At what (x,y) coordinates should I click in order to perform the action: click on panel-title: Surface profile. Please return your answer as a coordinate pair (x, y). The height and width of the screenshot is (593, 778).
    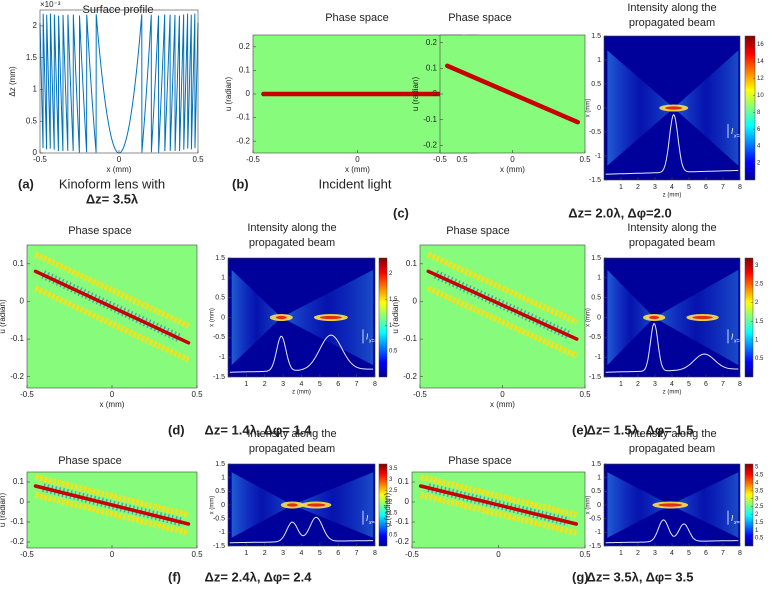
    Looking at the image, I should click on (118, 10).